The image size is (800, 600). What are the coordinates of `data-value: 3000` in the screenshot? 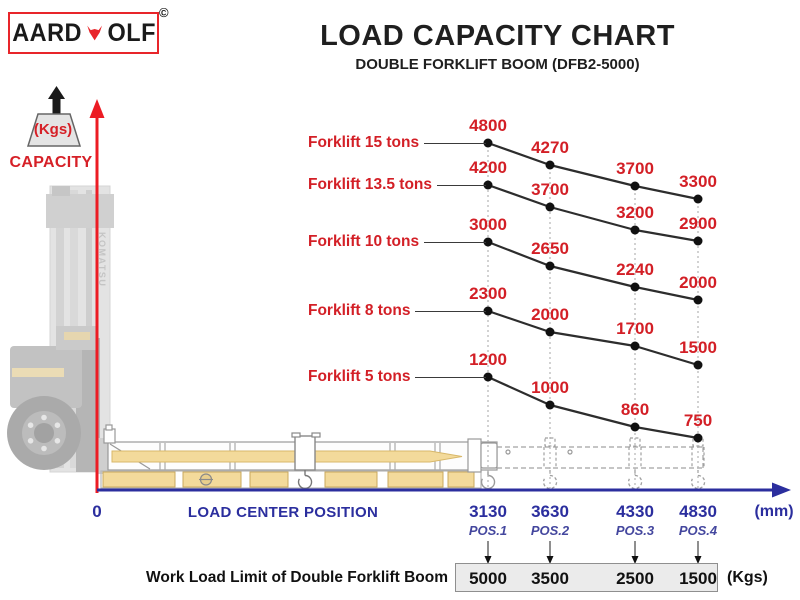 It's located at (488, 224).